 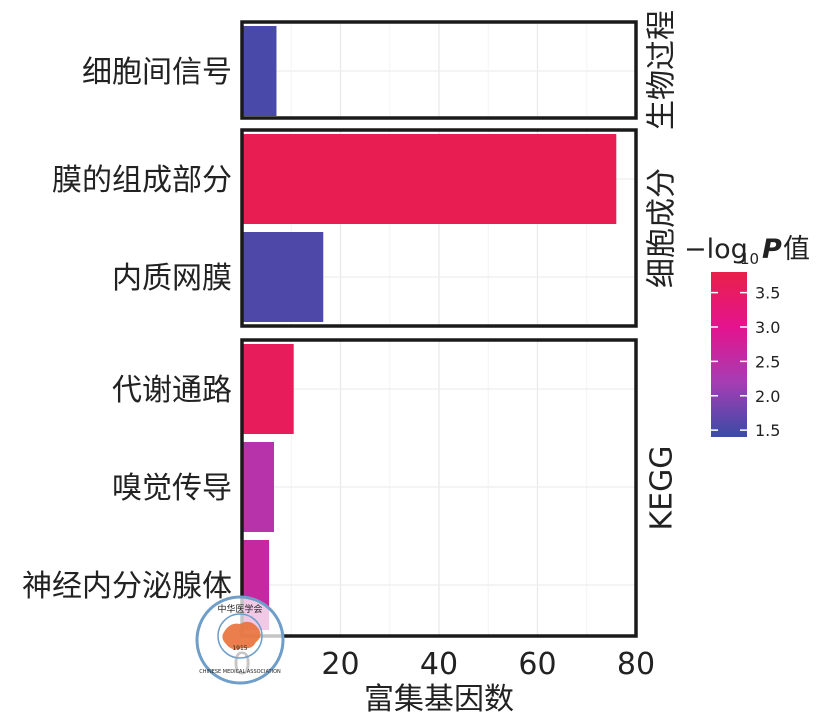 What do you see at coordinates (239, 648) in the screenshot?
I see `watermark-year: 1915` at bounding box center [239, 648].